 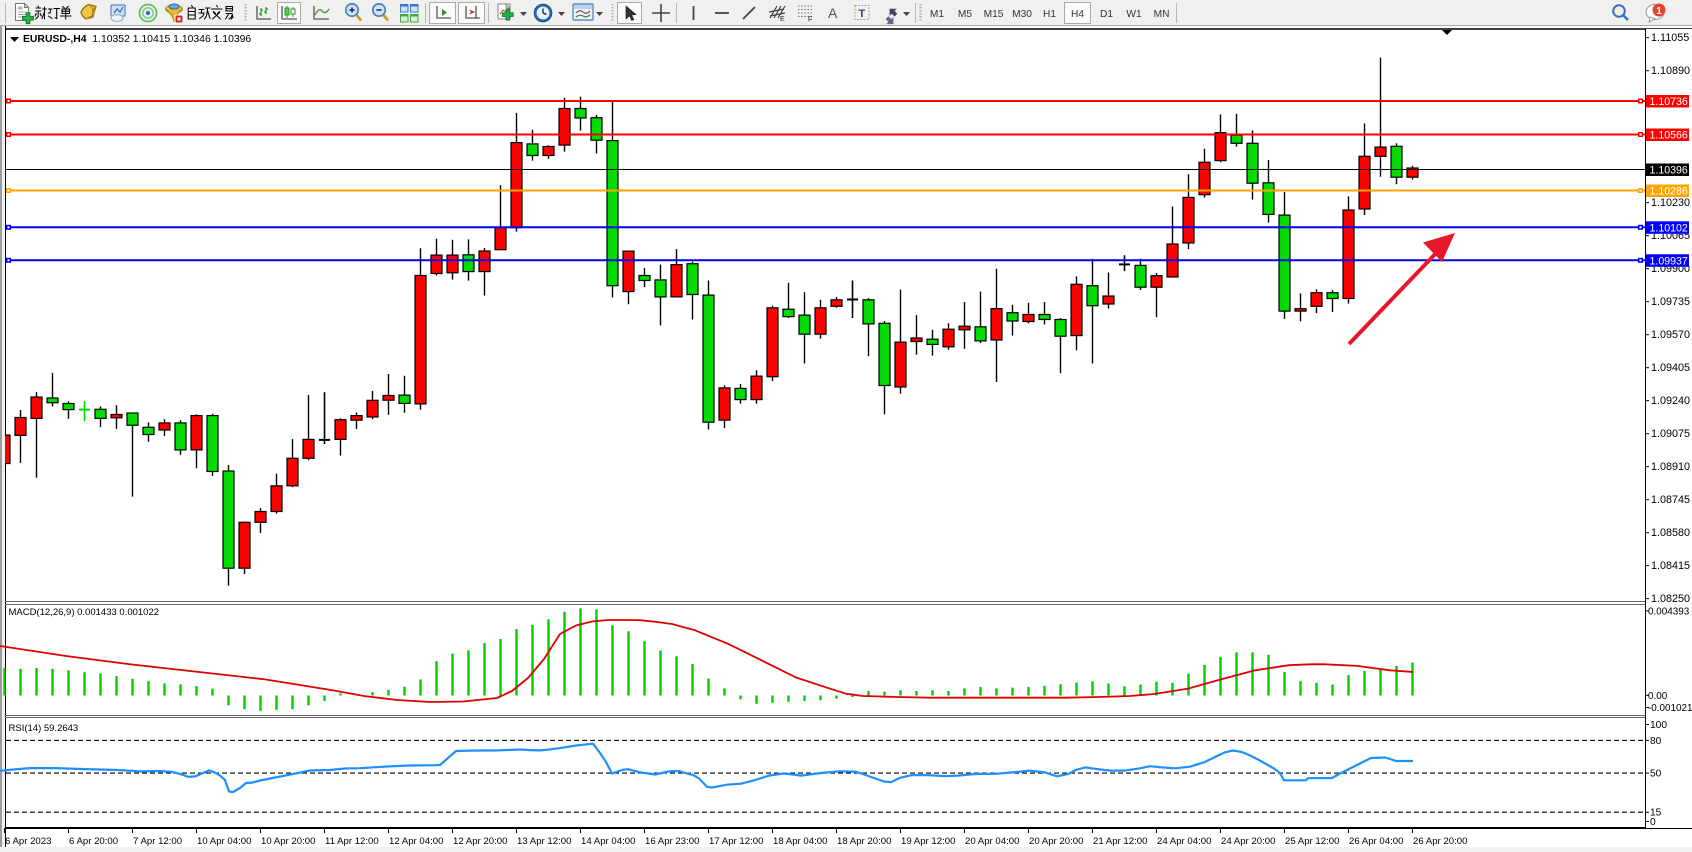 I want to click on svg-text: 26 Apr 04:00, so click(x=1376, y=841).